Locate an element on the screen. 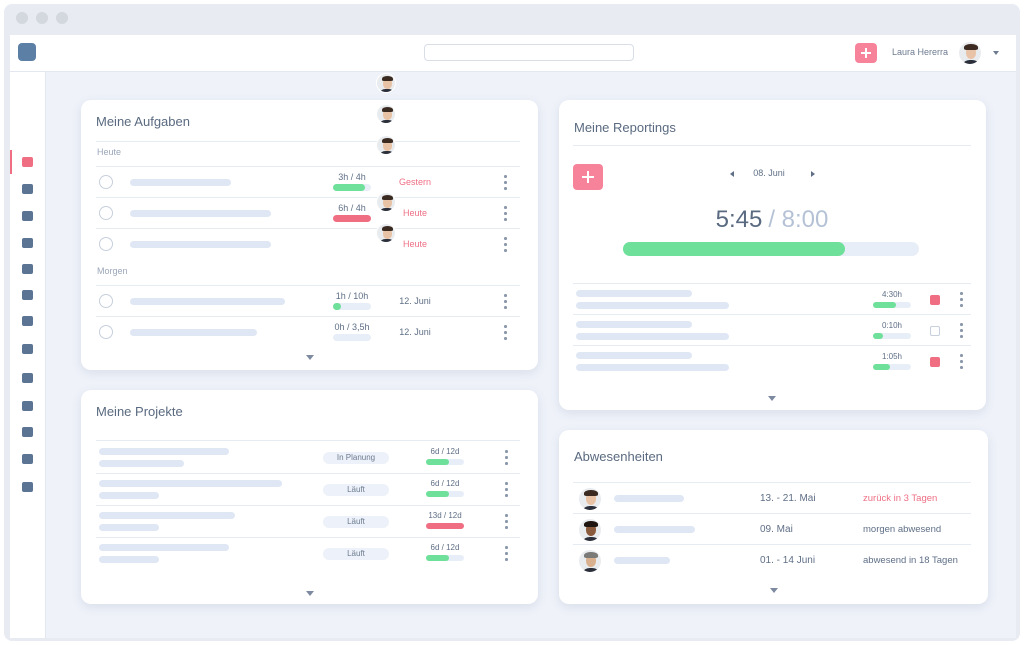 The image size is (1024, 645). card-title: Meine Projekte is located at coordinates (139, 411).